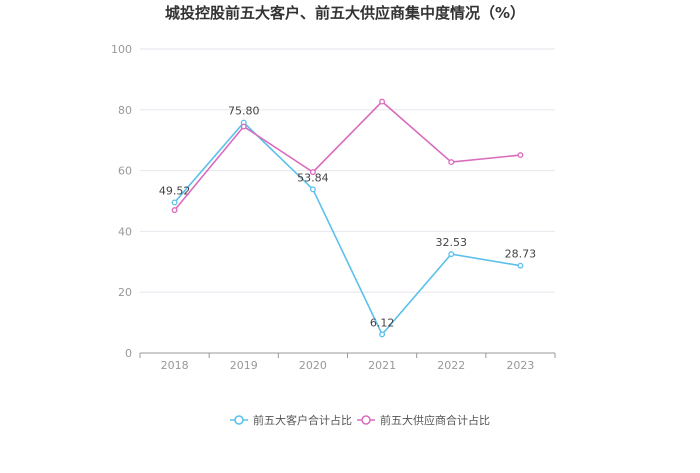 The width and height of the screenshot is (700, 473). Describe the element at coordinates (382, 365) in the screenshot. I see `x-tick-label: 2021` at that location.